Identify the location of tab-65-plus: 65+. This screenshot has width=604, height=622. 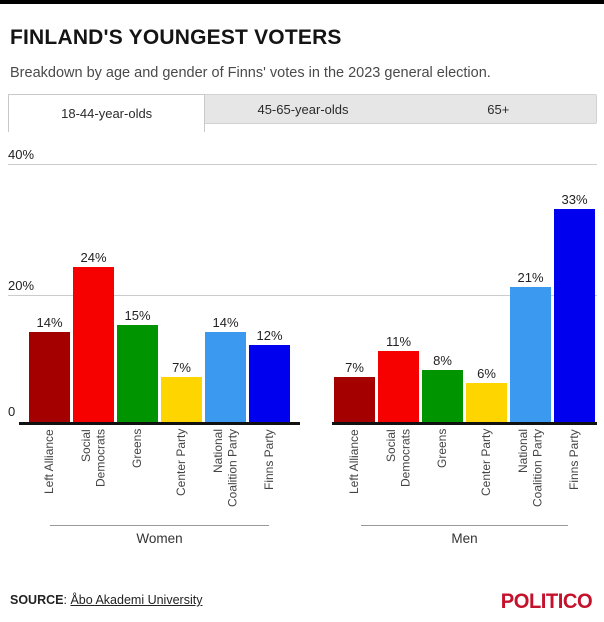
(498, 109).